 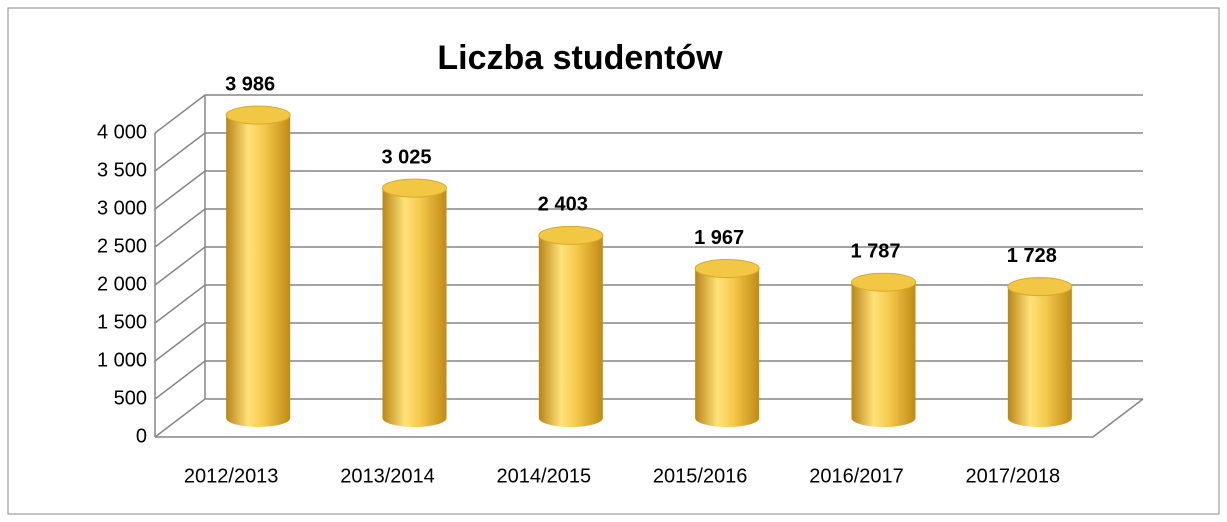 I want to click on y-tick-label: 500, so click(x=130, y=398).